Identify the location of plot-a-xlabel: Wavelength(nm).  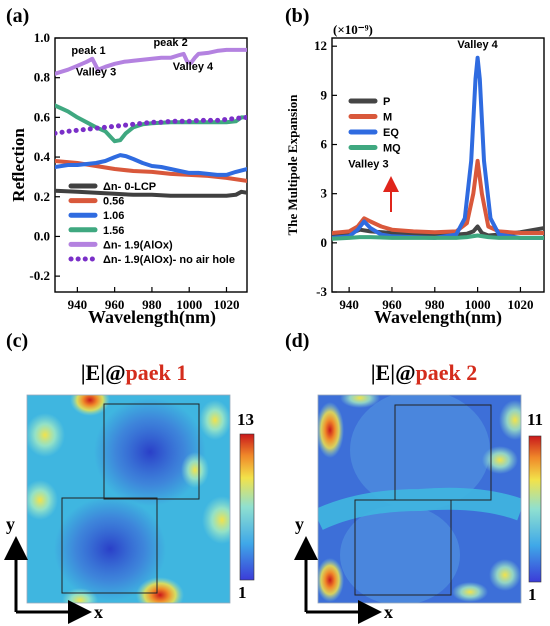
(152, 317).